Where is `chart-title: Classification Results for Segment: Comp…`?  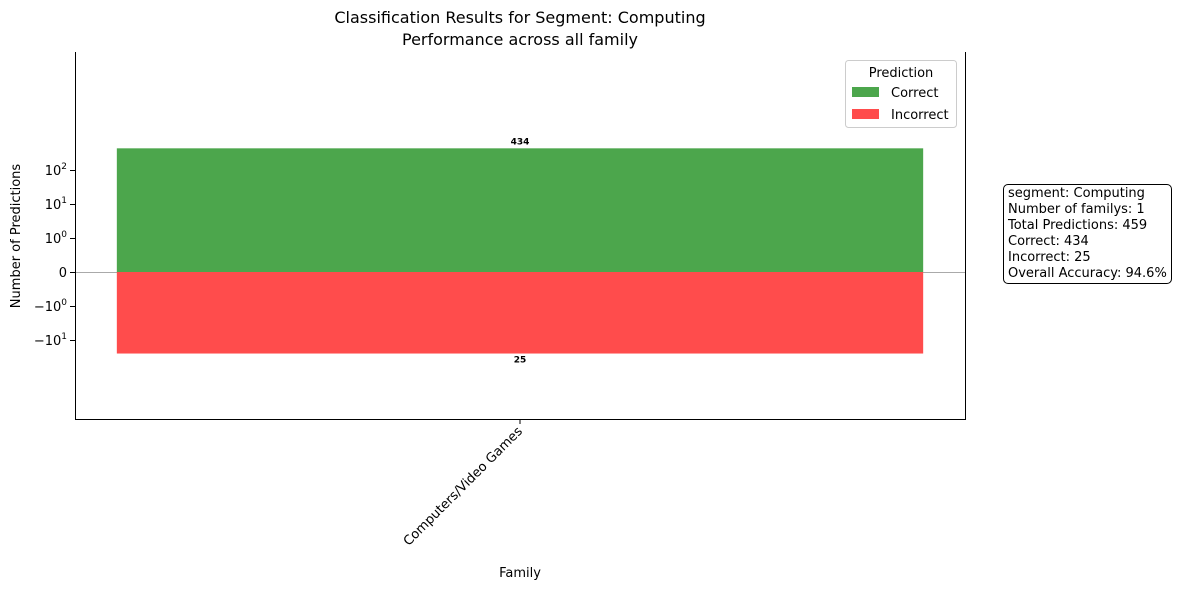 chart-title: Classification Results for Segment: Comp… is located at coordinates (519, 17).